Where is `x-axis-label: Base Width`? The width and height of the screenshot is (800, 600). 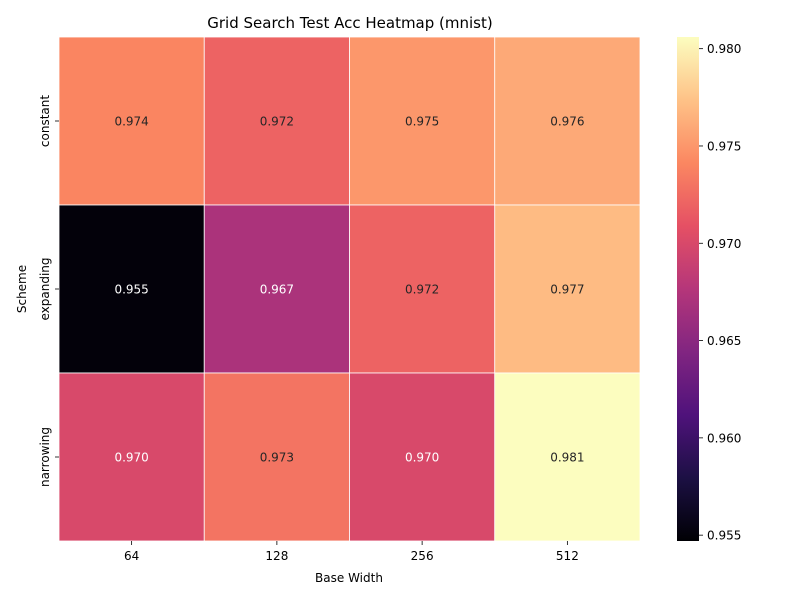
x-axis-label: Base Width is located at coordinates (349, 578).